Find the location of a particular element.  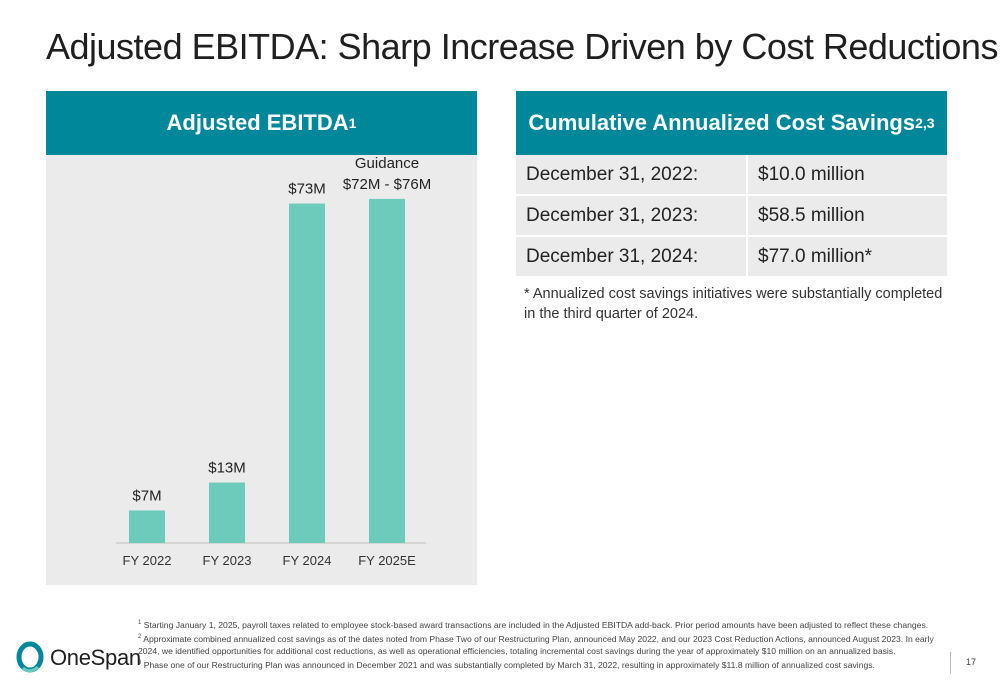

table-row: December 31, 2022: $10.0 million is located at coordinates (731, 175).